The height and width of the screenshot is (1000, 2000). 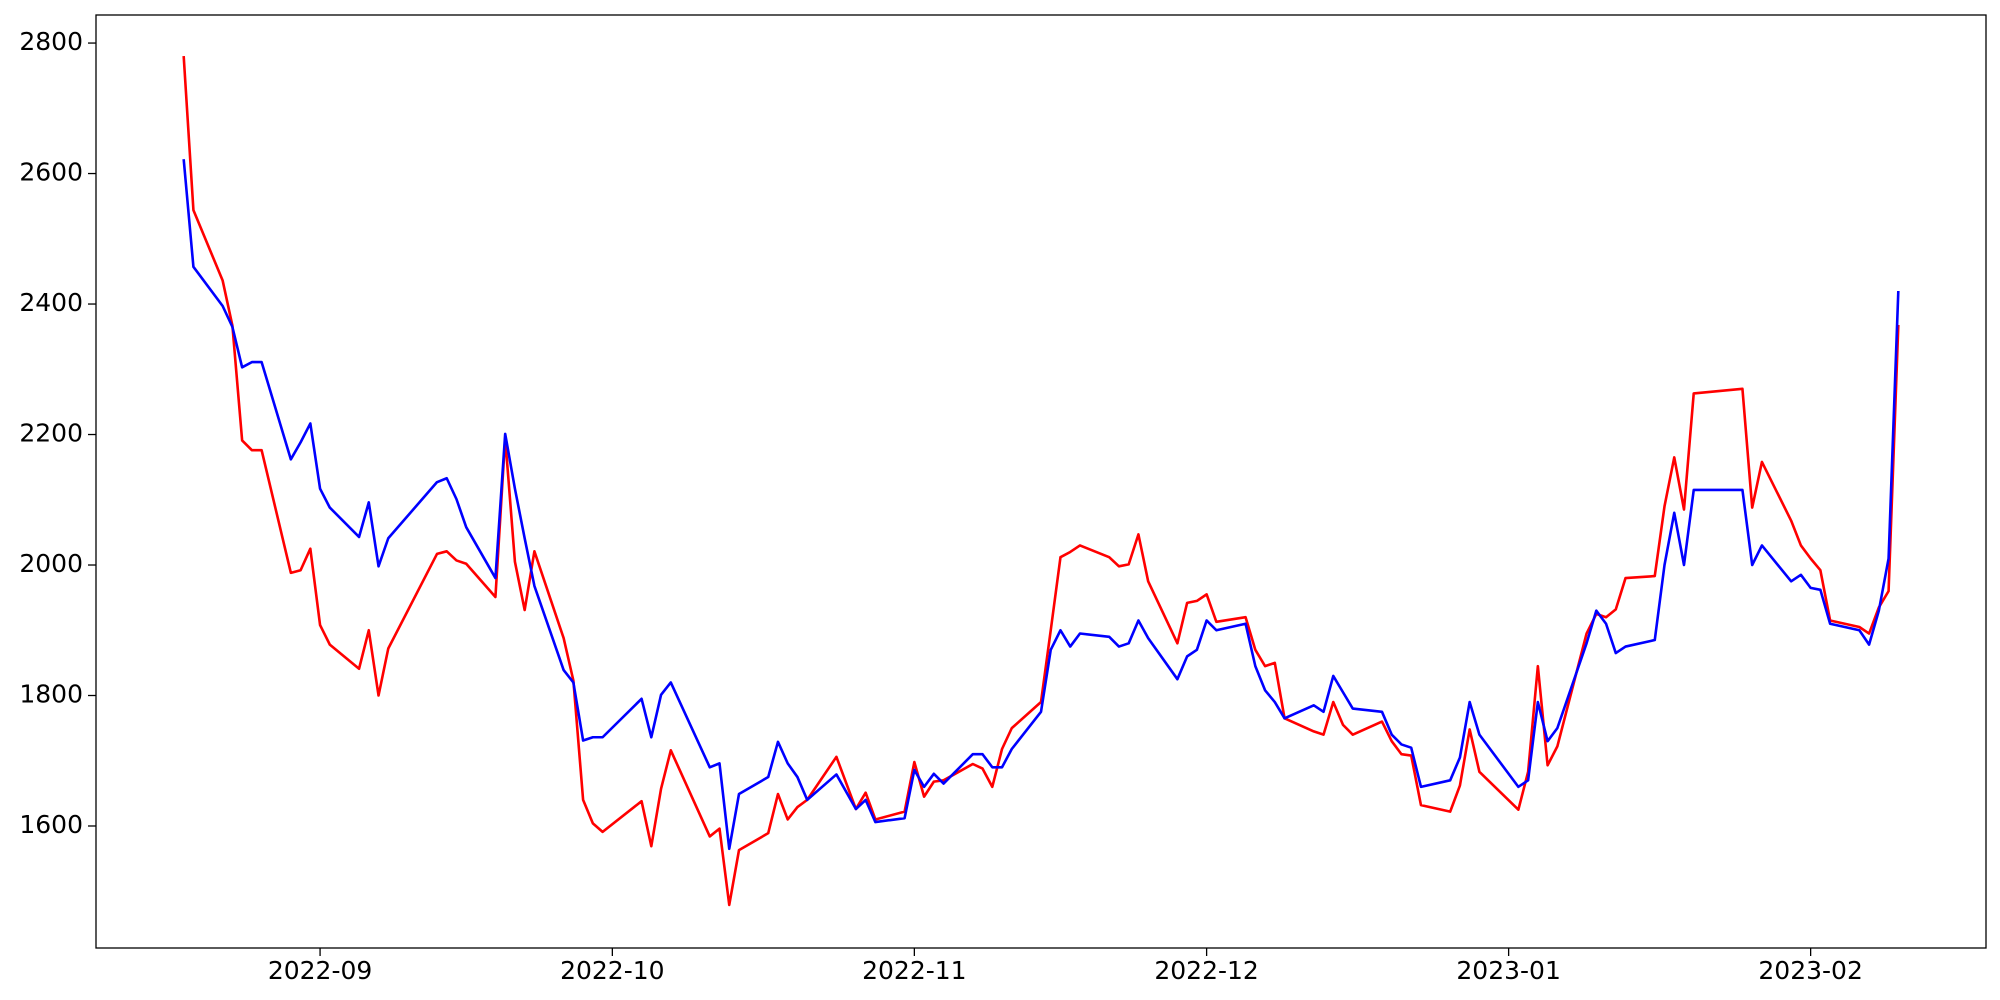 I want to click on y-tick-label: 1800, so click(x=51, y=694).